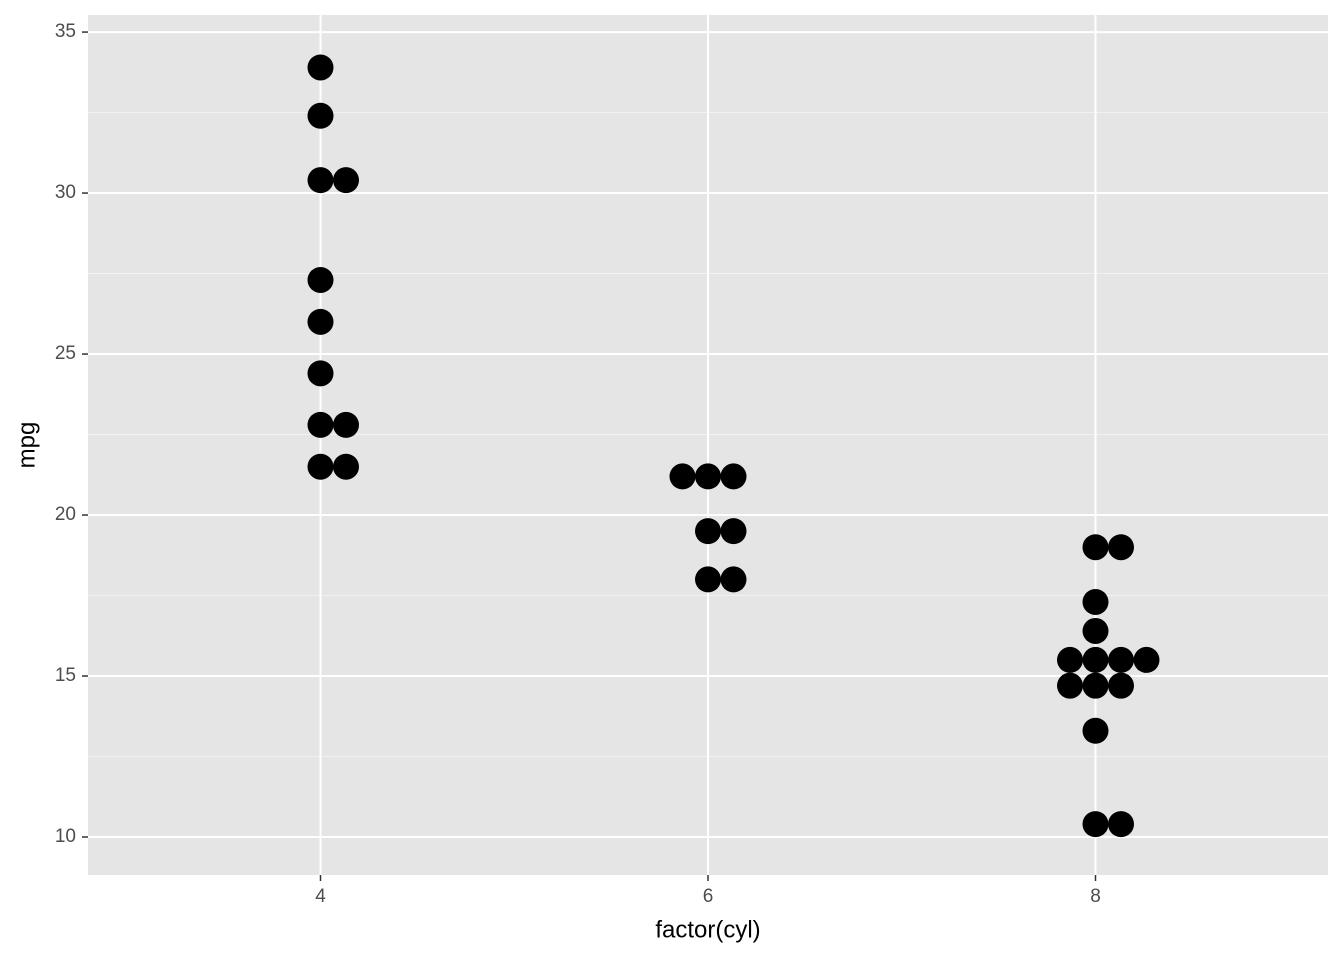  I want to click on x-axis-title: factor(cyl), so click(707, 929).